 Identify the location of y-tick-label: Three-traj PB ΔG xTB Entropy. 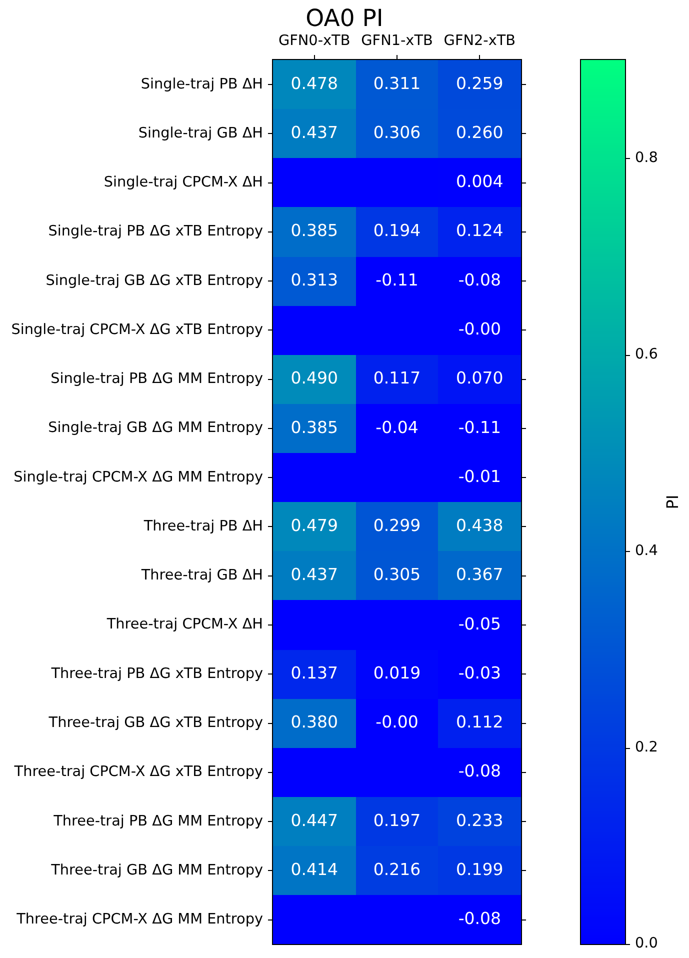
(157, 674).